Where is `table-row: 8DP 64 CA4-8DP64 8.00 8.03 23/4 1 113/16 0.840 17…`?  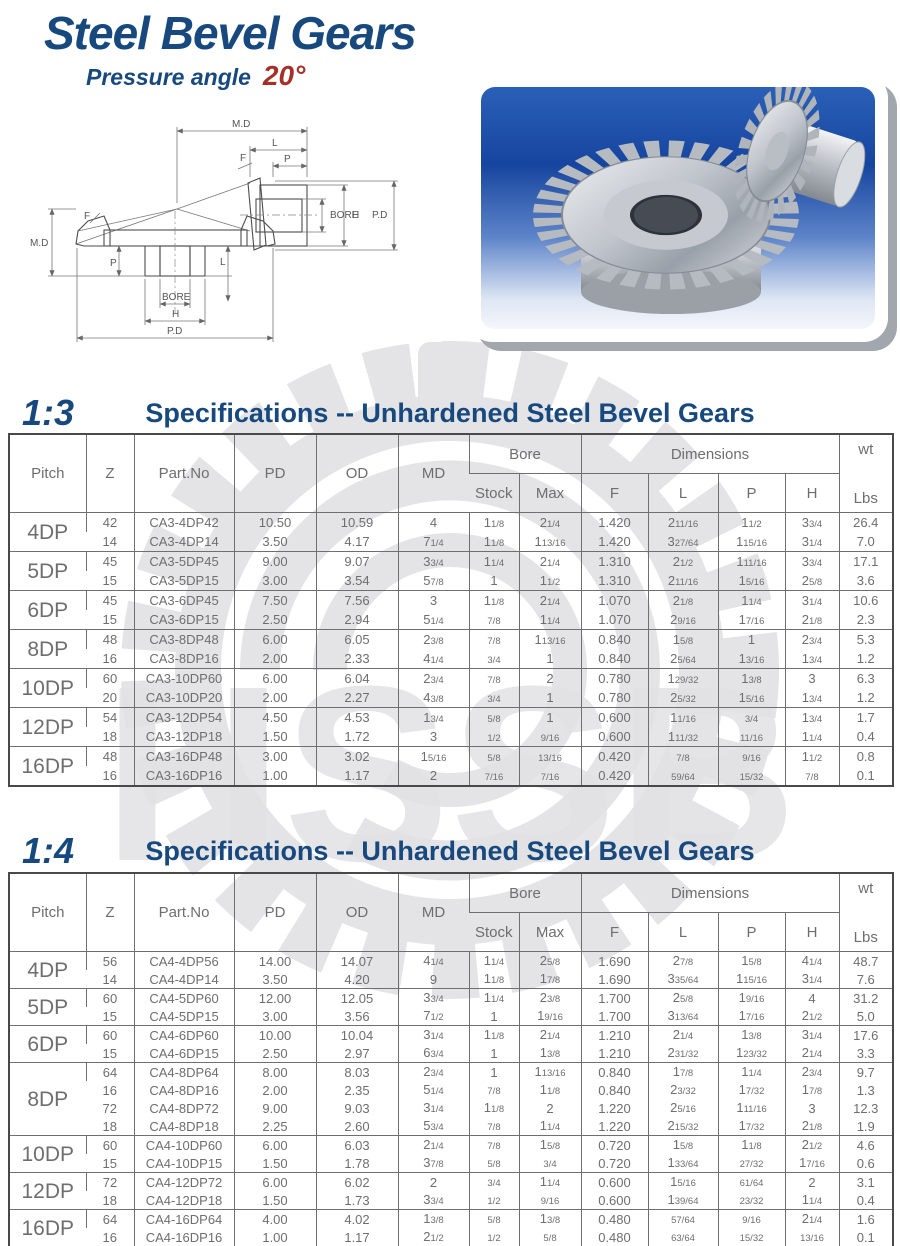 table-row: 8DP 64 CA4-8DP64 8.00 8.03 23/4 1 113/16 0.840 17… is located at coordinates (451, 1099).